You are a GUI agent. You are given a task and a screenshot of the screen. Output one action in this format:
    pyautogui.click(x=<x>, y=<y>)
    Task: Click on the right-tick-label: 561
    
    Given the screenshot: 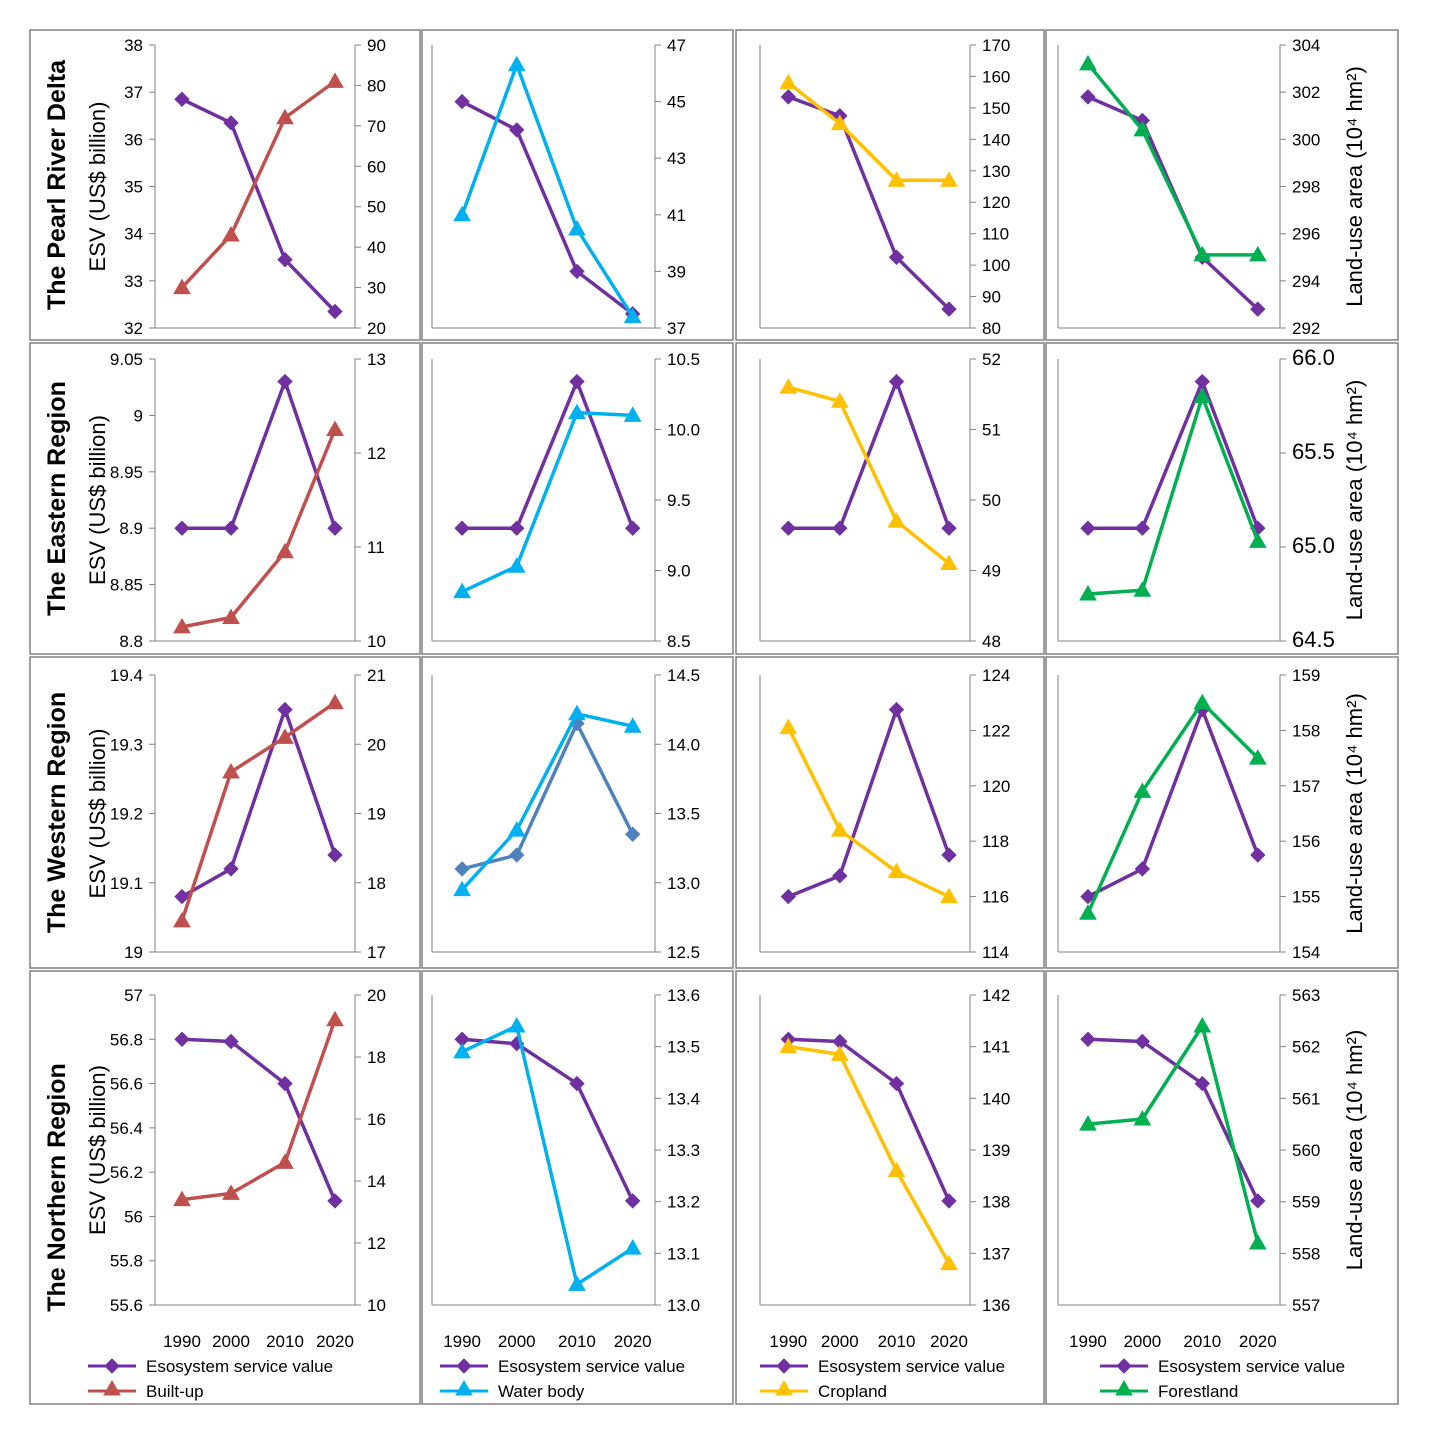 What is the action you would take?
    pyautogui.click(x=1306, y=1098)
    